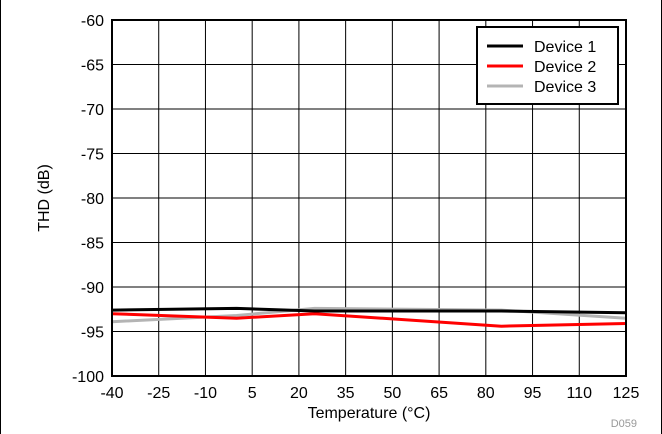 This screenshot has height=434, width=662. What do you see at coordinates (624, 424) in the screenshot?
I see `figure-id-label: D059` at bounding box center [624, 424].